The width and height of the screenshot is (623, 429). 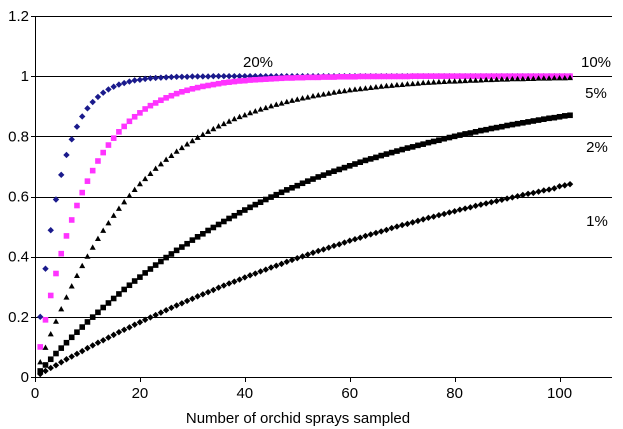 What do you see at coordinates (18, 257) in the screenshot?
I see `y-tick-label: 0.4` at bounding box center [18, 257].